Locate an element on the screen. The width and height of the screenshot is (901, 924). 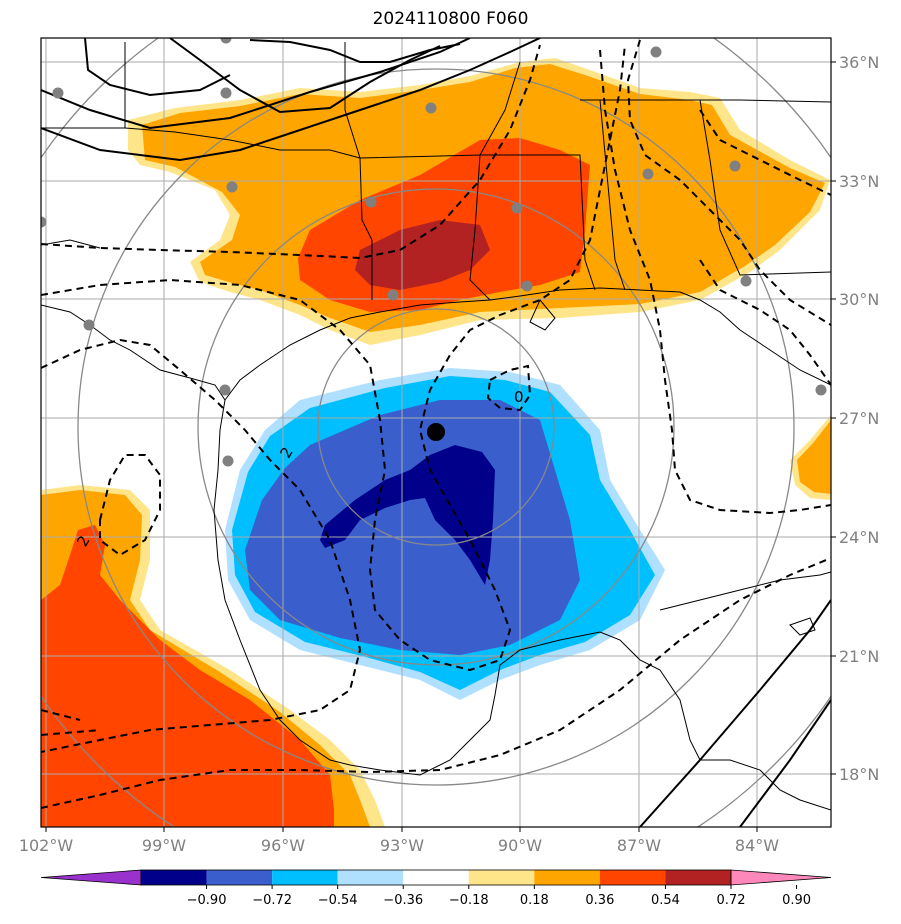
latitude-labels: 36°N 33°N 30°N 27°N 24°N 21°N 18°N is located at coordinates (859, 418).